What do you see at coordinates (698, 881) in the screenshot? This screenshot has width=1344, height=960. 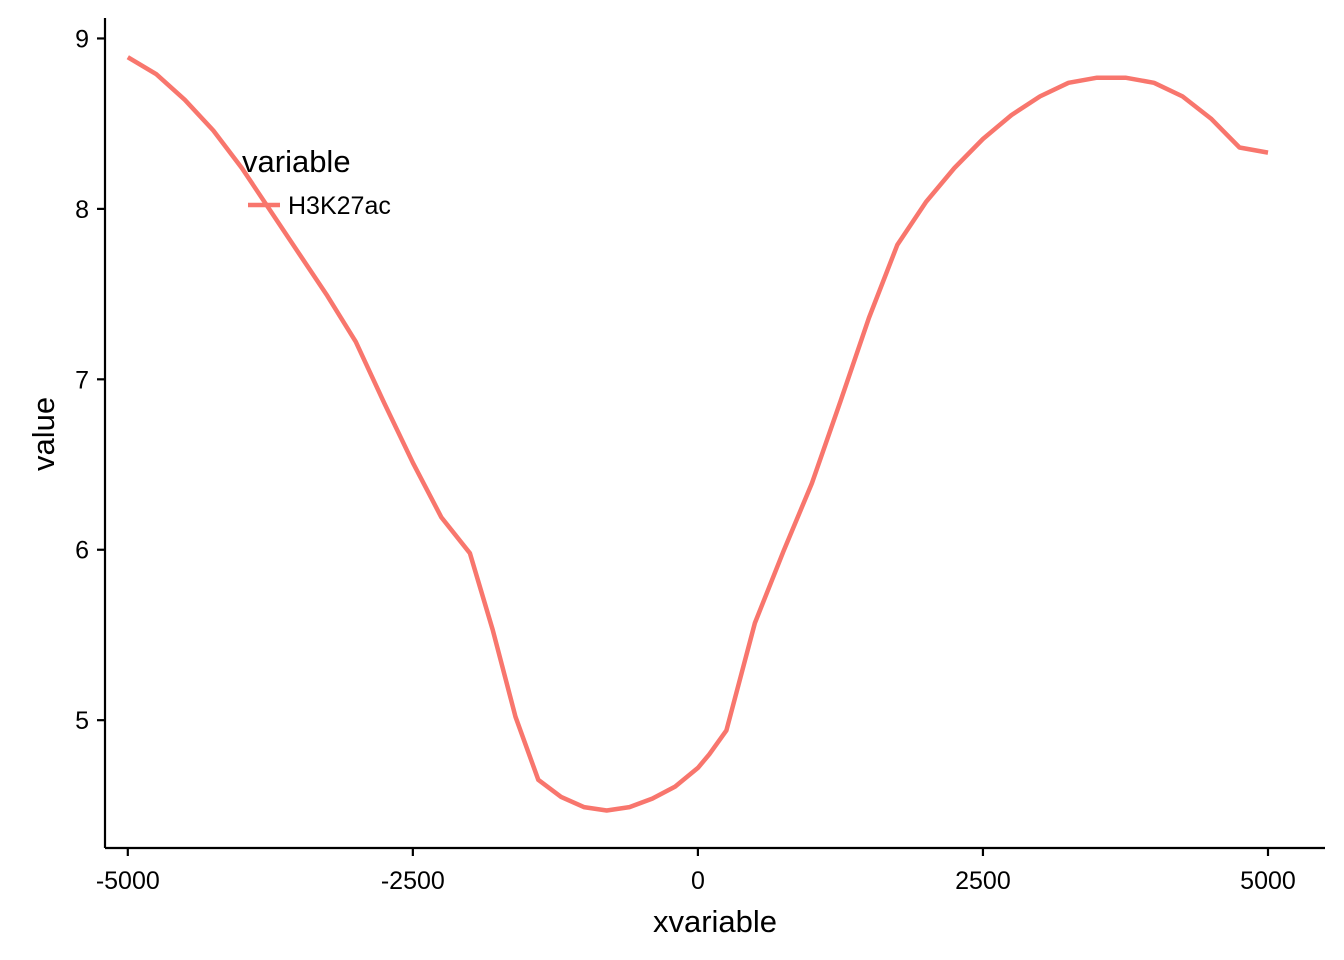 I see `x-tick-label: 0` at bounding box center [698, 881].